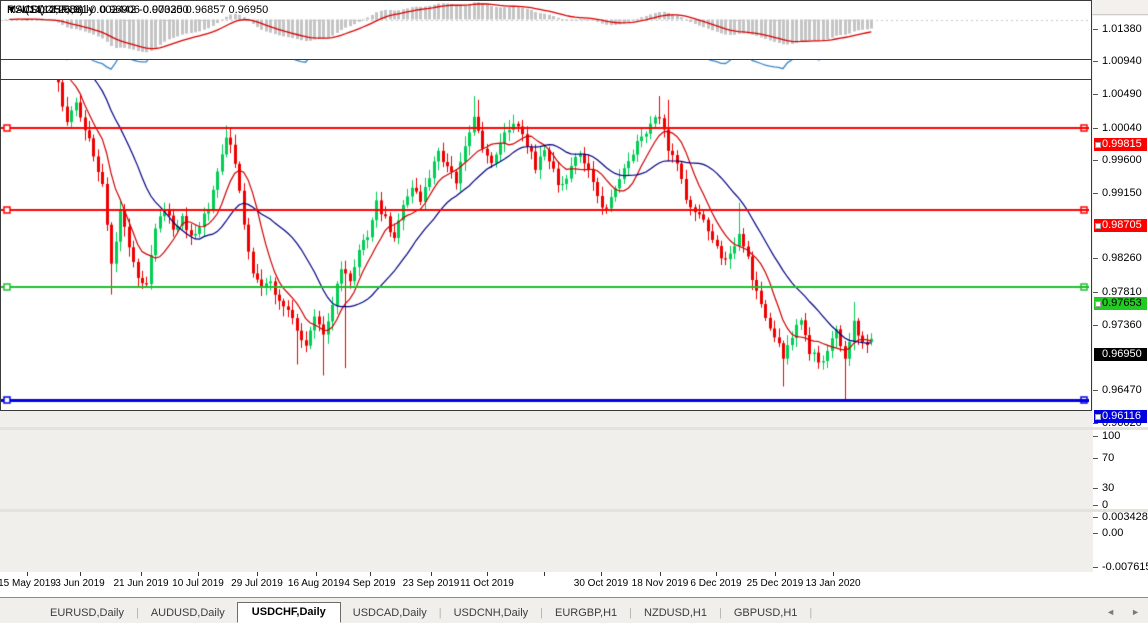  Describe the element at coordinates (833, 583) in the screenshot. I see `date-label: 13 Jan 2020` at that location.